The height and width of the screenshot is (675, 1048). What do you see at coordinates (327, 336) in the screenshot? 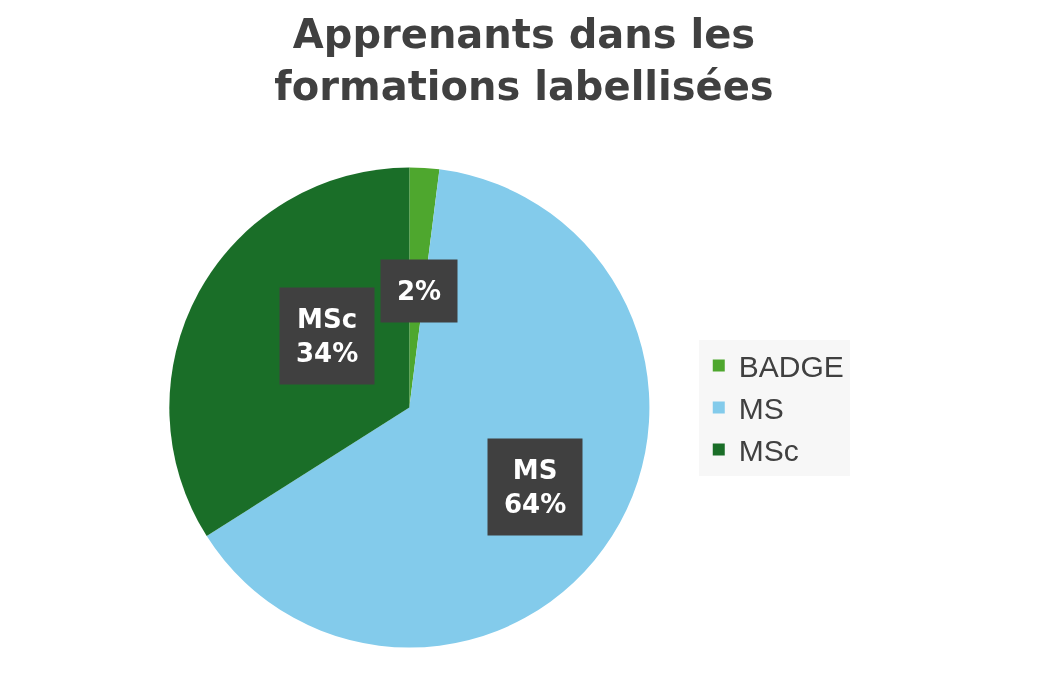
I see `data-label: MSc 34%` at bounding box center [327, 336].